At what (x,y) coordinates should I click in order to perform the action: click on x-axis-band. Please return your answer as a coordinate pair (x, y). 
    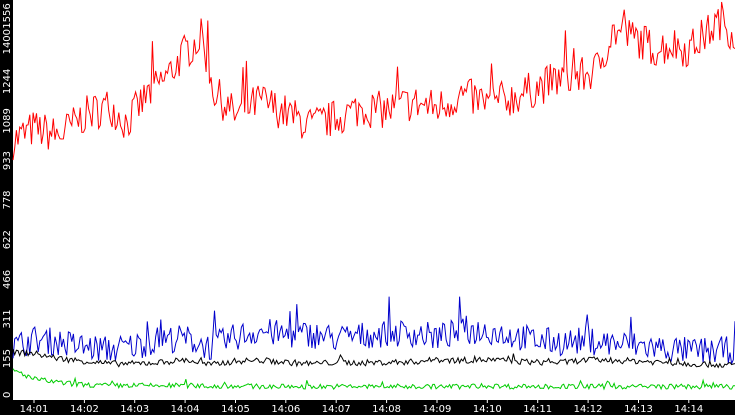
    Looking at the image, I should click on (367, 407).